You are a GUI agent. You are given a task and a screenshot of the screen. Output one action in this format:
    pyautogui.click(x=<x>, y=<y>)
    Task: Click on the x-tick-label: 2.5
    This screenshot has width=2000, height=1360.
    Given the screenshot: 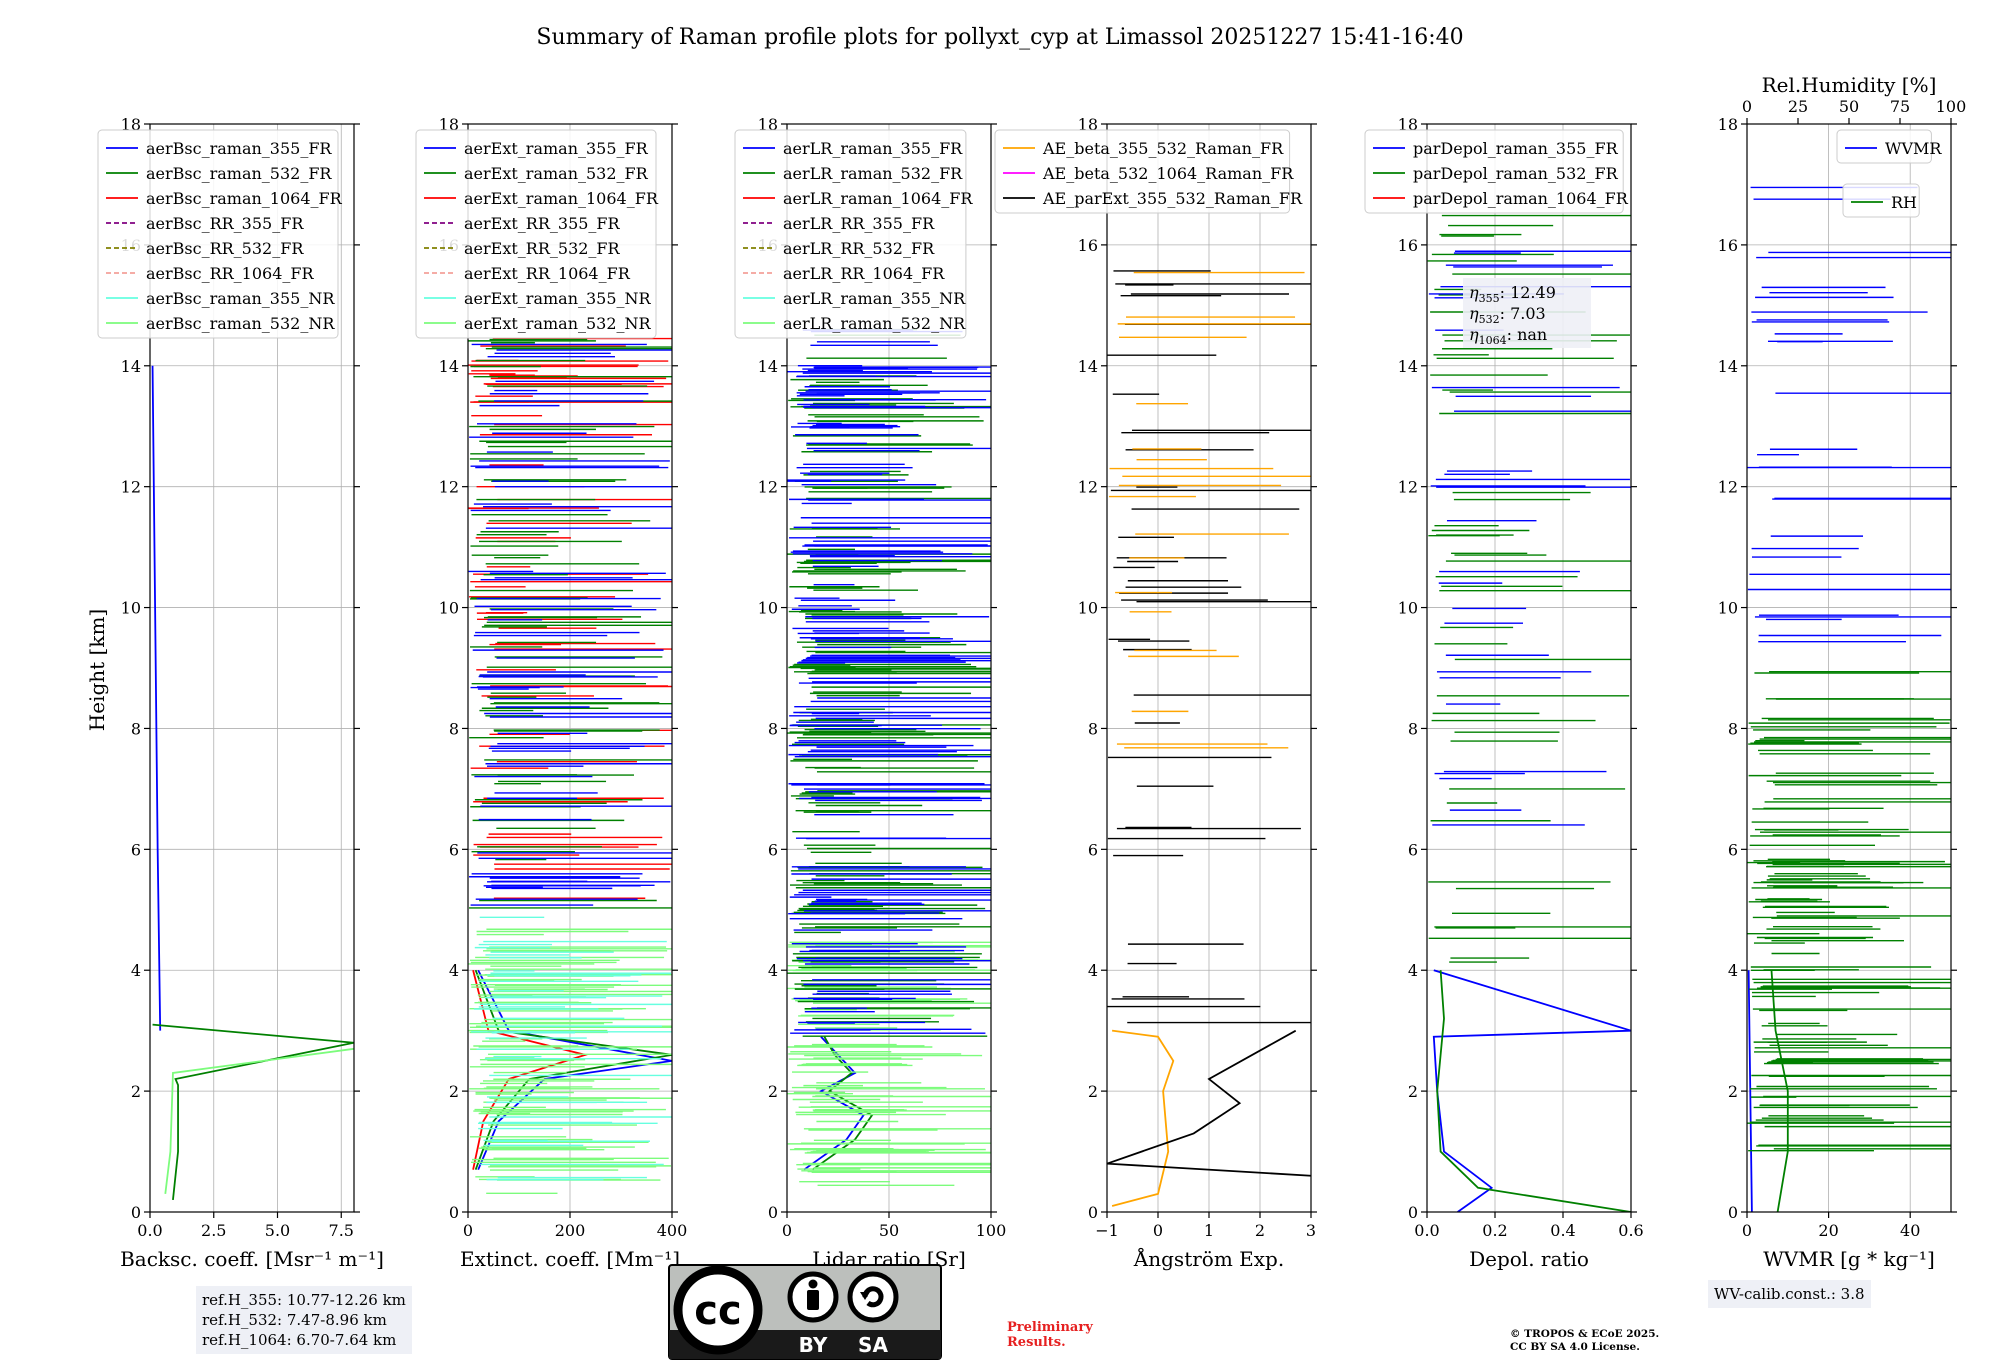 What is the action you would take?
    pyautogui.click(x=213, y=1230)
    